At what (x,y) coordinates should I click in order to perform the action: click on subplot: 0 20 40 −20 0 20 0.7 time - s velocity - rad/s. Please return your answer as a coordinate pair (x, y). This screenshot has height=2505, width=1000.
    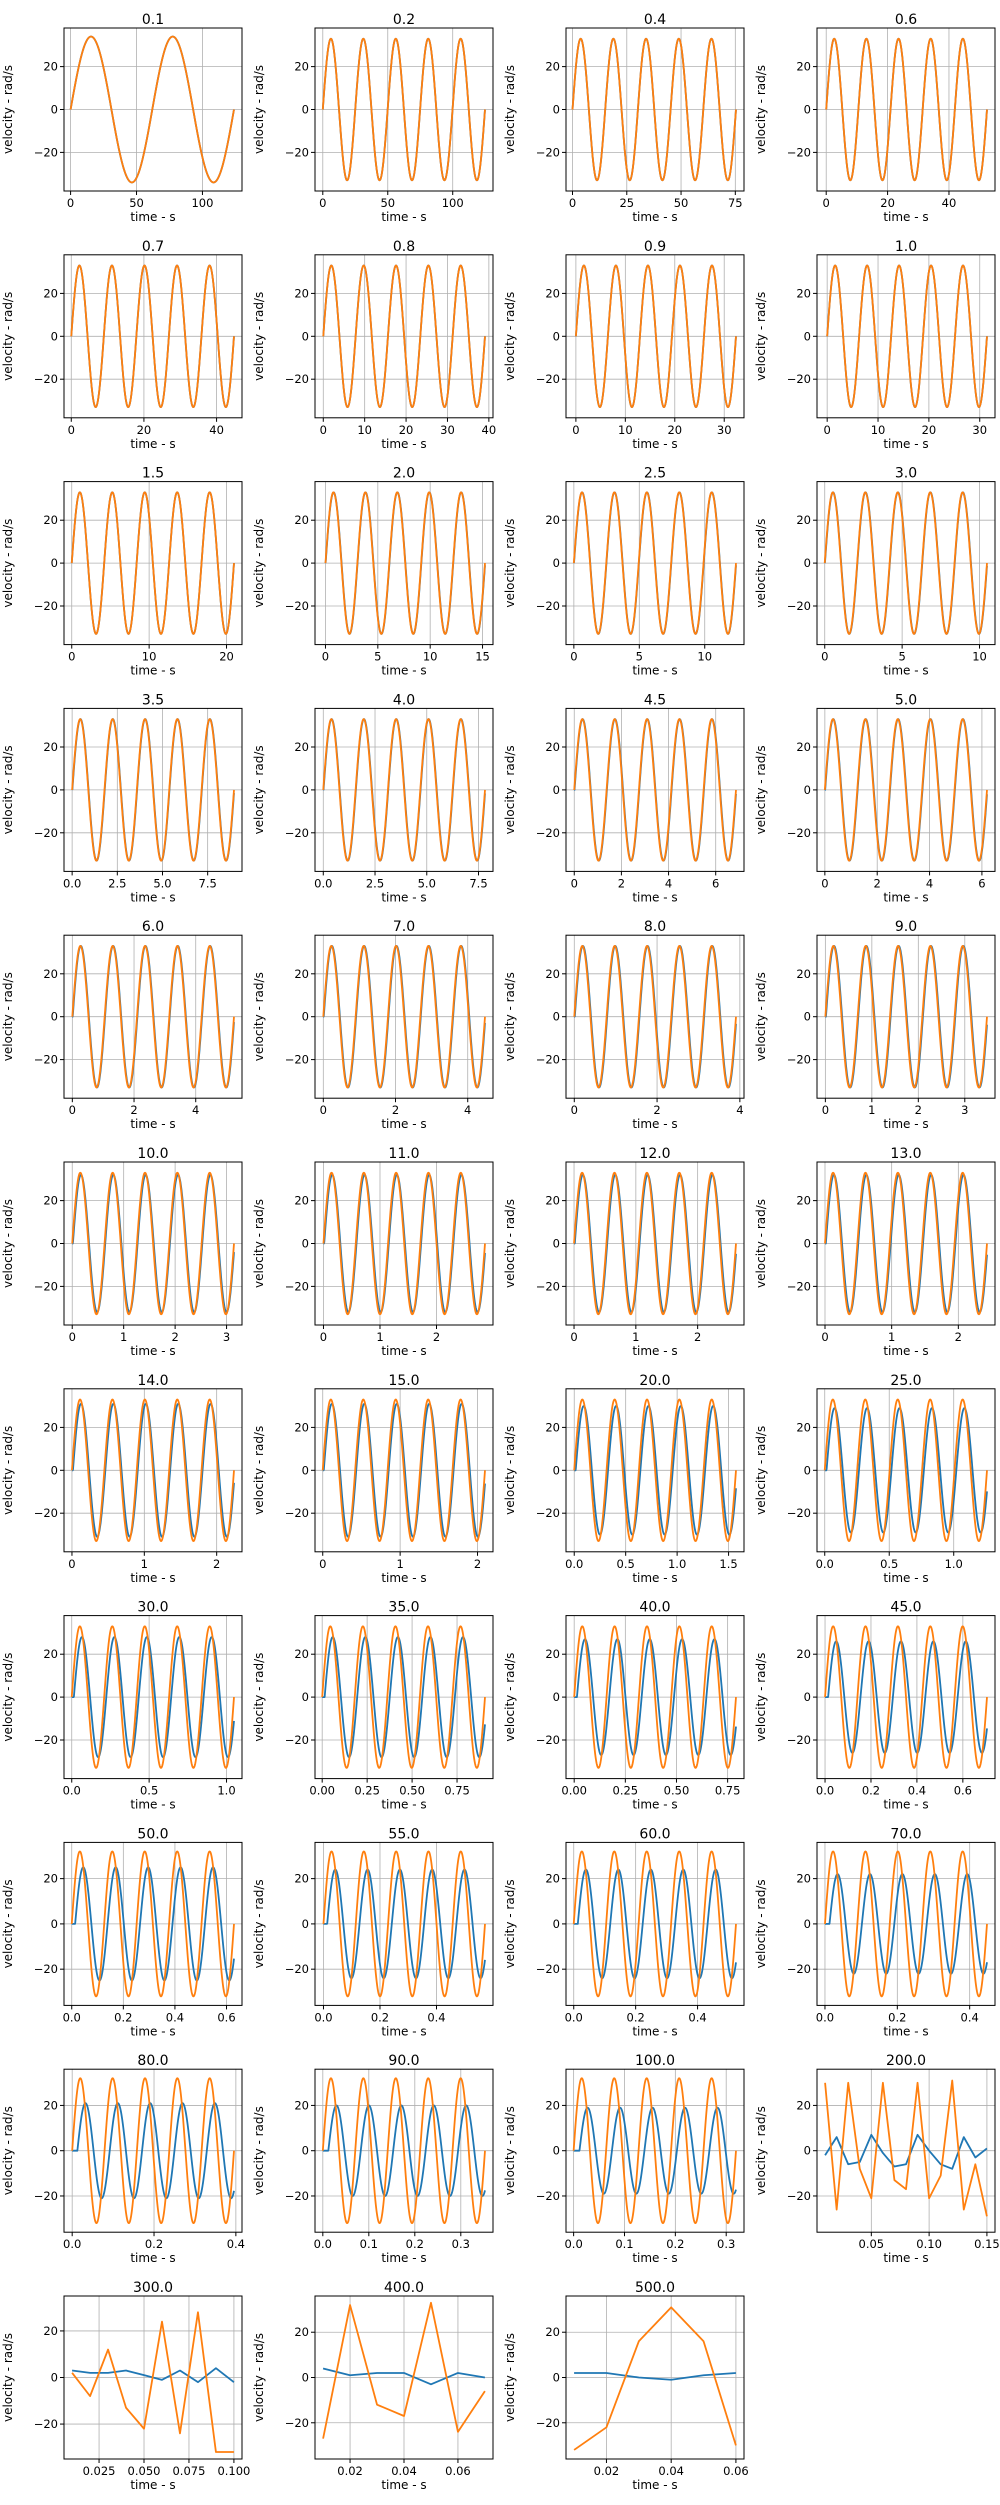
    Looking at the image, I should click on (122, 345).